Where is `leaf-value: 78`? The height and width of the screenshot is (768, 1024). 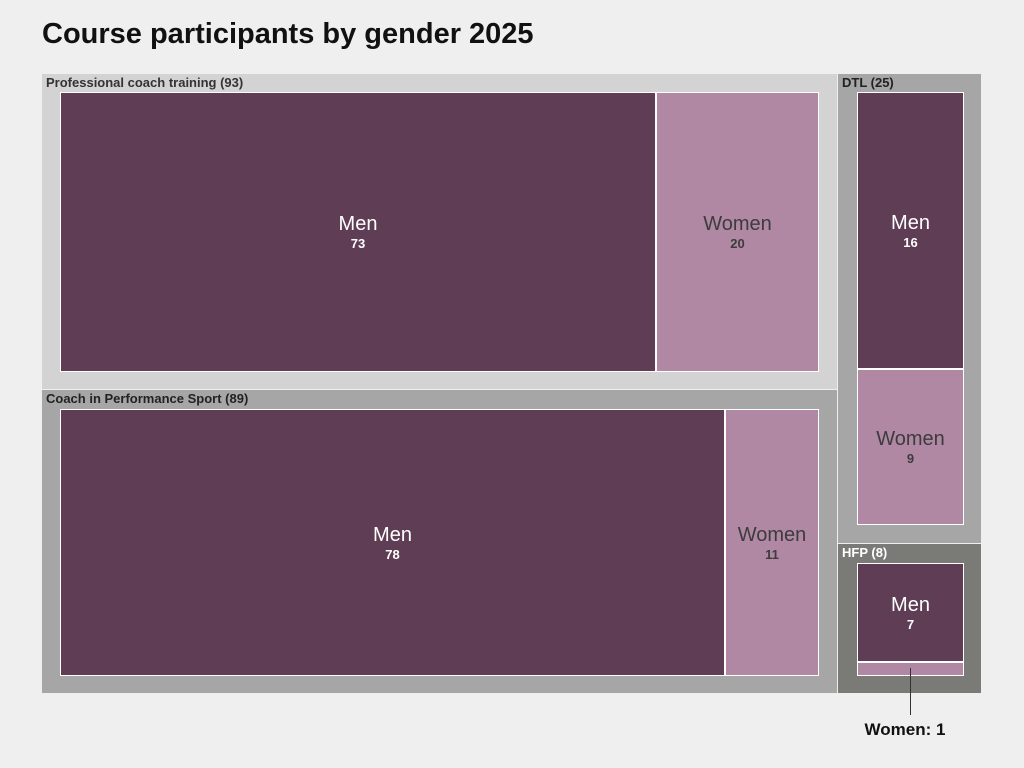
leaf-value: 78 is located at coordinates (392, 554).